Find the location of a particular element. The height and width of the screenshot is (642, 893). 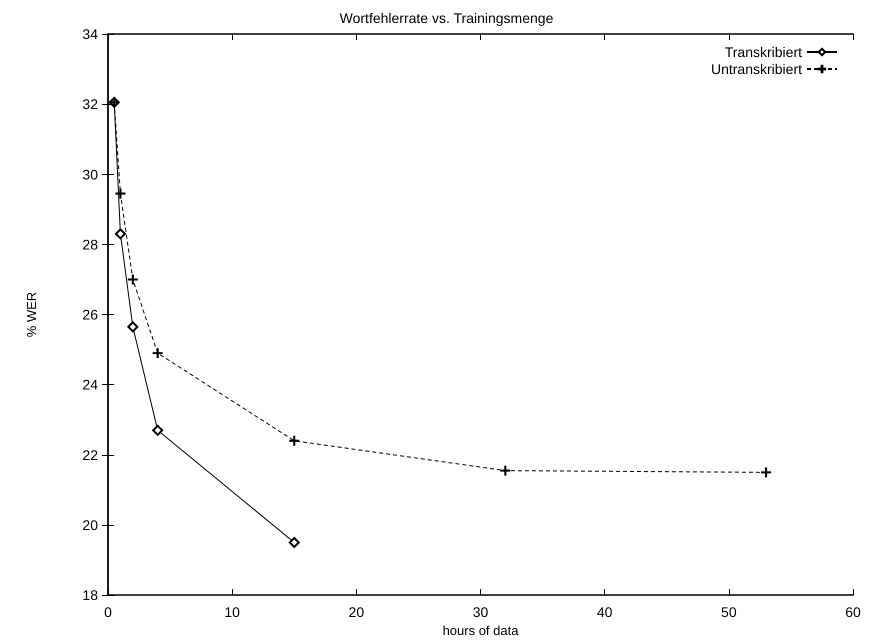

y-tick-label: 34 is located at coordinates (90, 34).